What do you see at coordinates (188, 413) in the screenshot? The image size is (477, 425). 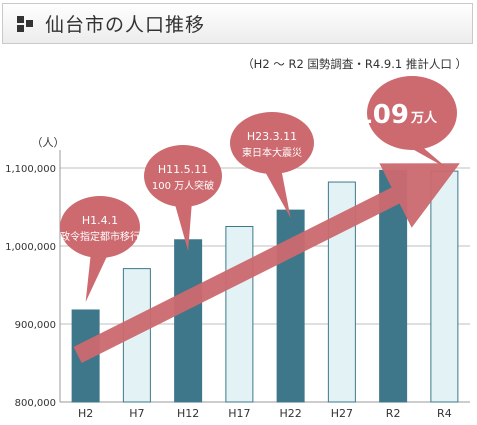 I see `x-tick-label: H12` at bounding box center [188, 413].